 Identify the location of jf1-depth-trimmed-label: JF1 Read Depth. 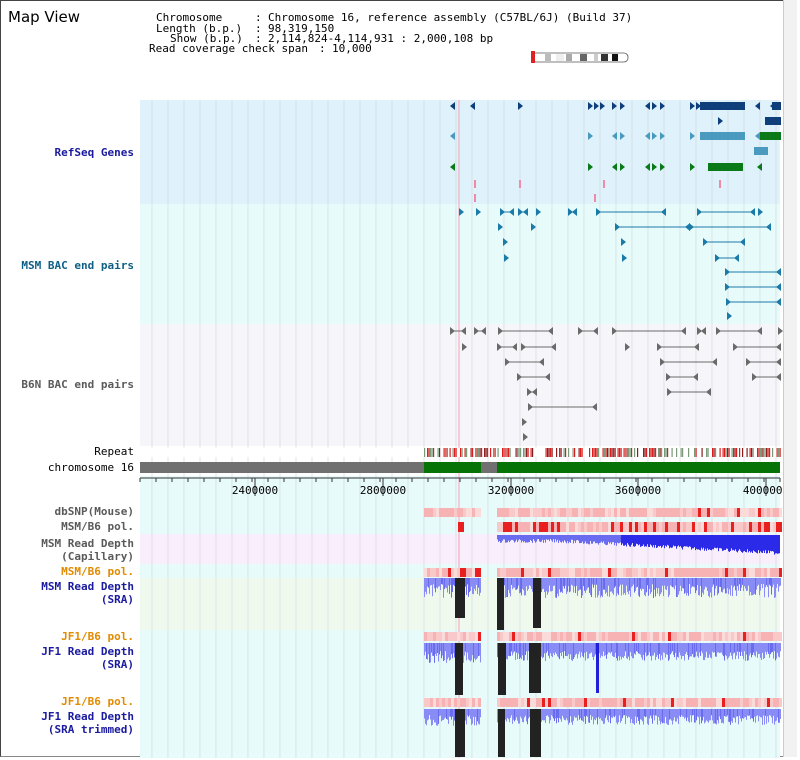
(87, 716).